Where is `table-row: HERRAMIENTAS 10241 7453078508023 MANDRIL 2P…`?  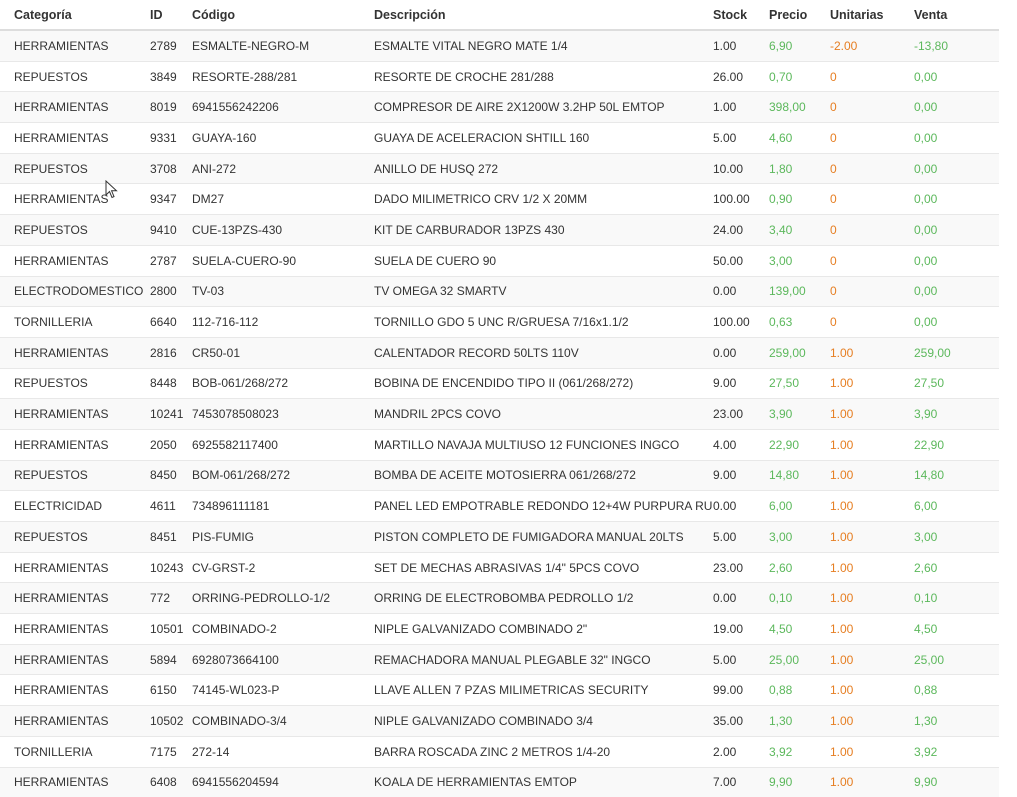 table-row: HERRAMIENTAS 10241 7453078508023 MANDRIL 2P… is located at coordinates (499, 414).